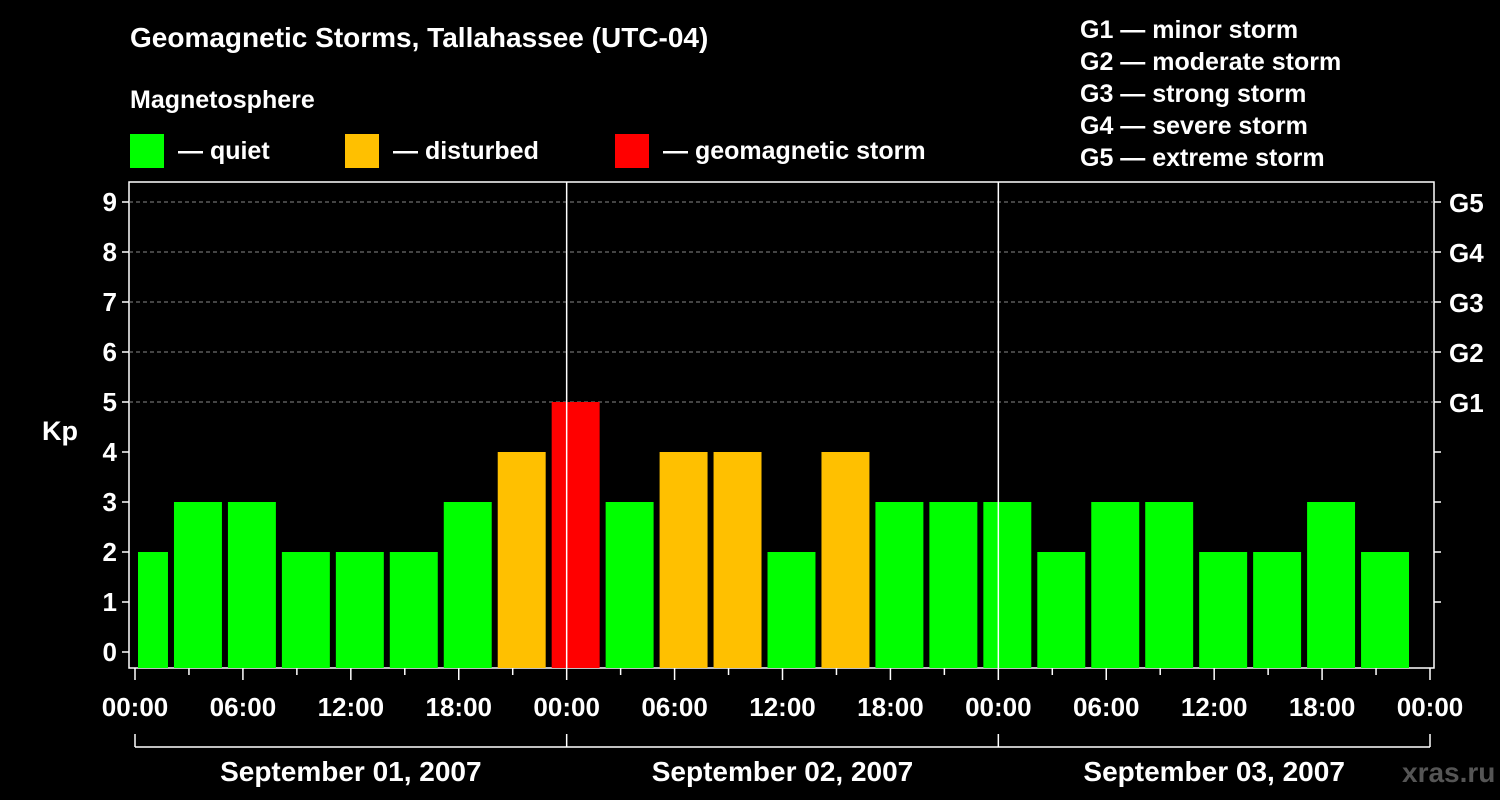  I want to click on legend-storm: — geomagnetic storm, so click(770, 151).